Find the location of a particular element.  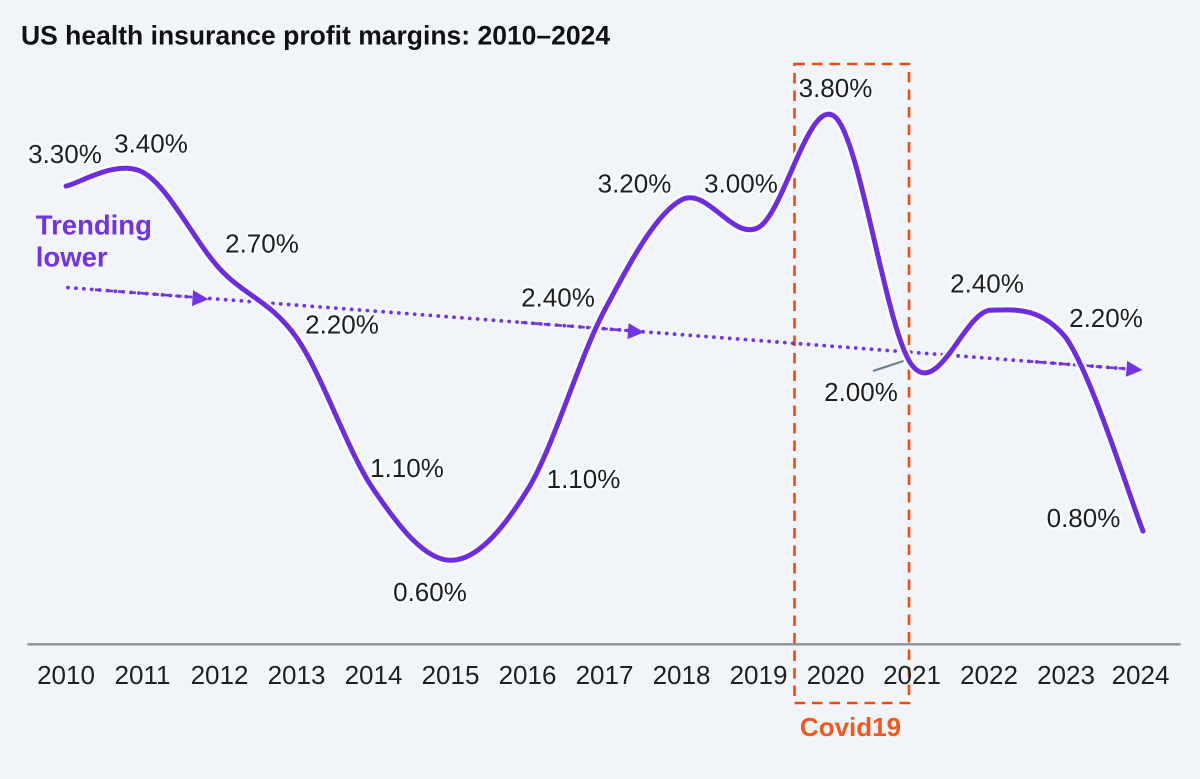

svg-text: 3.00% is located at coordinates (741, 184).